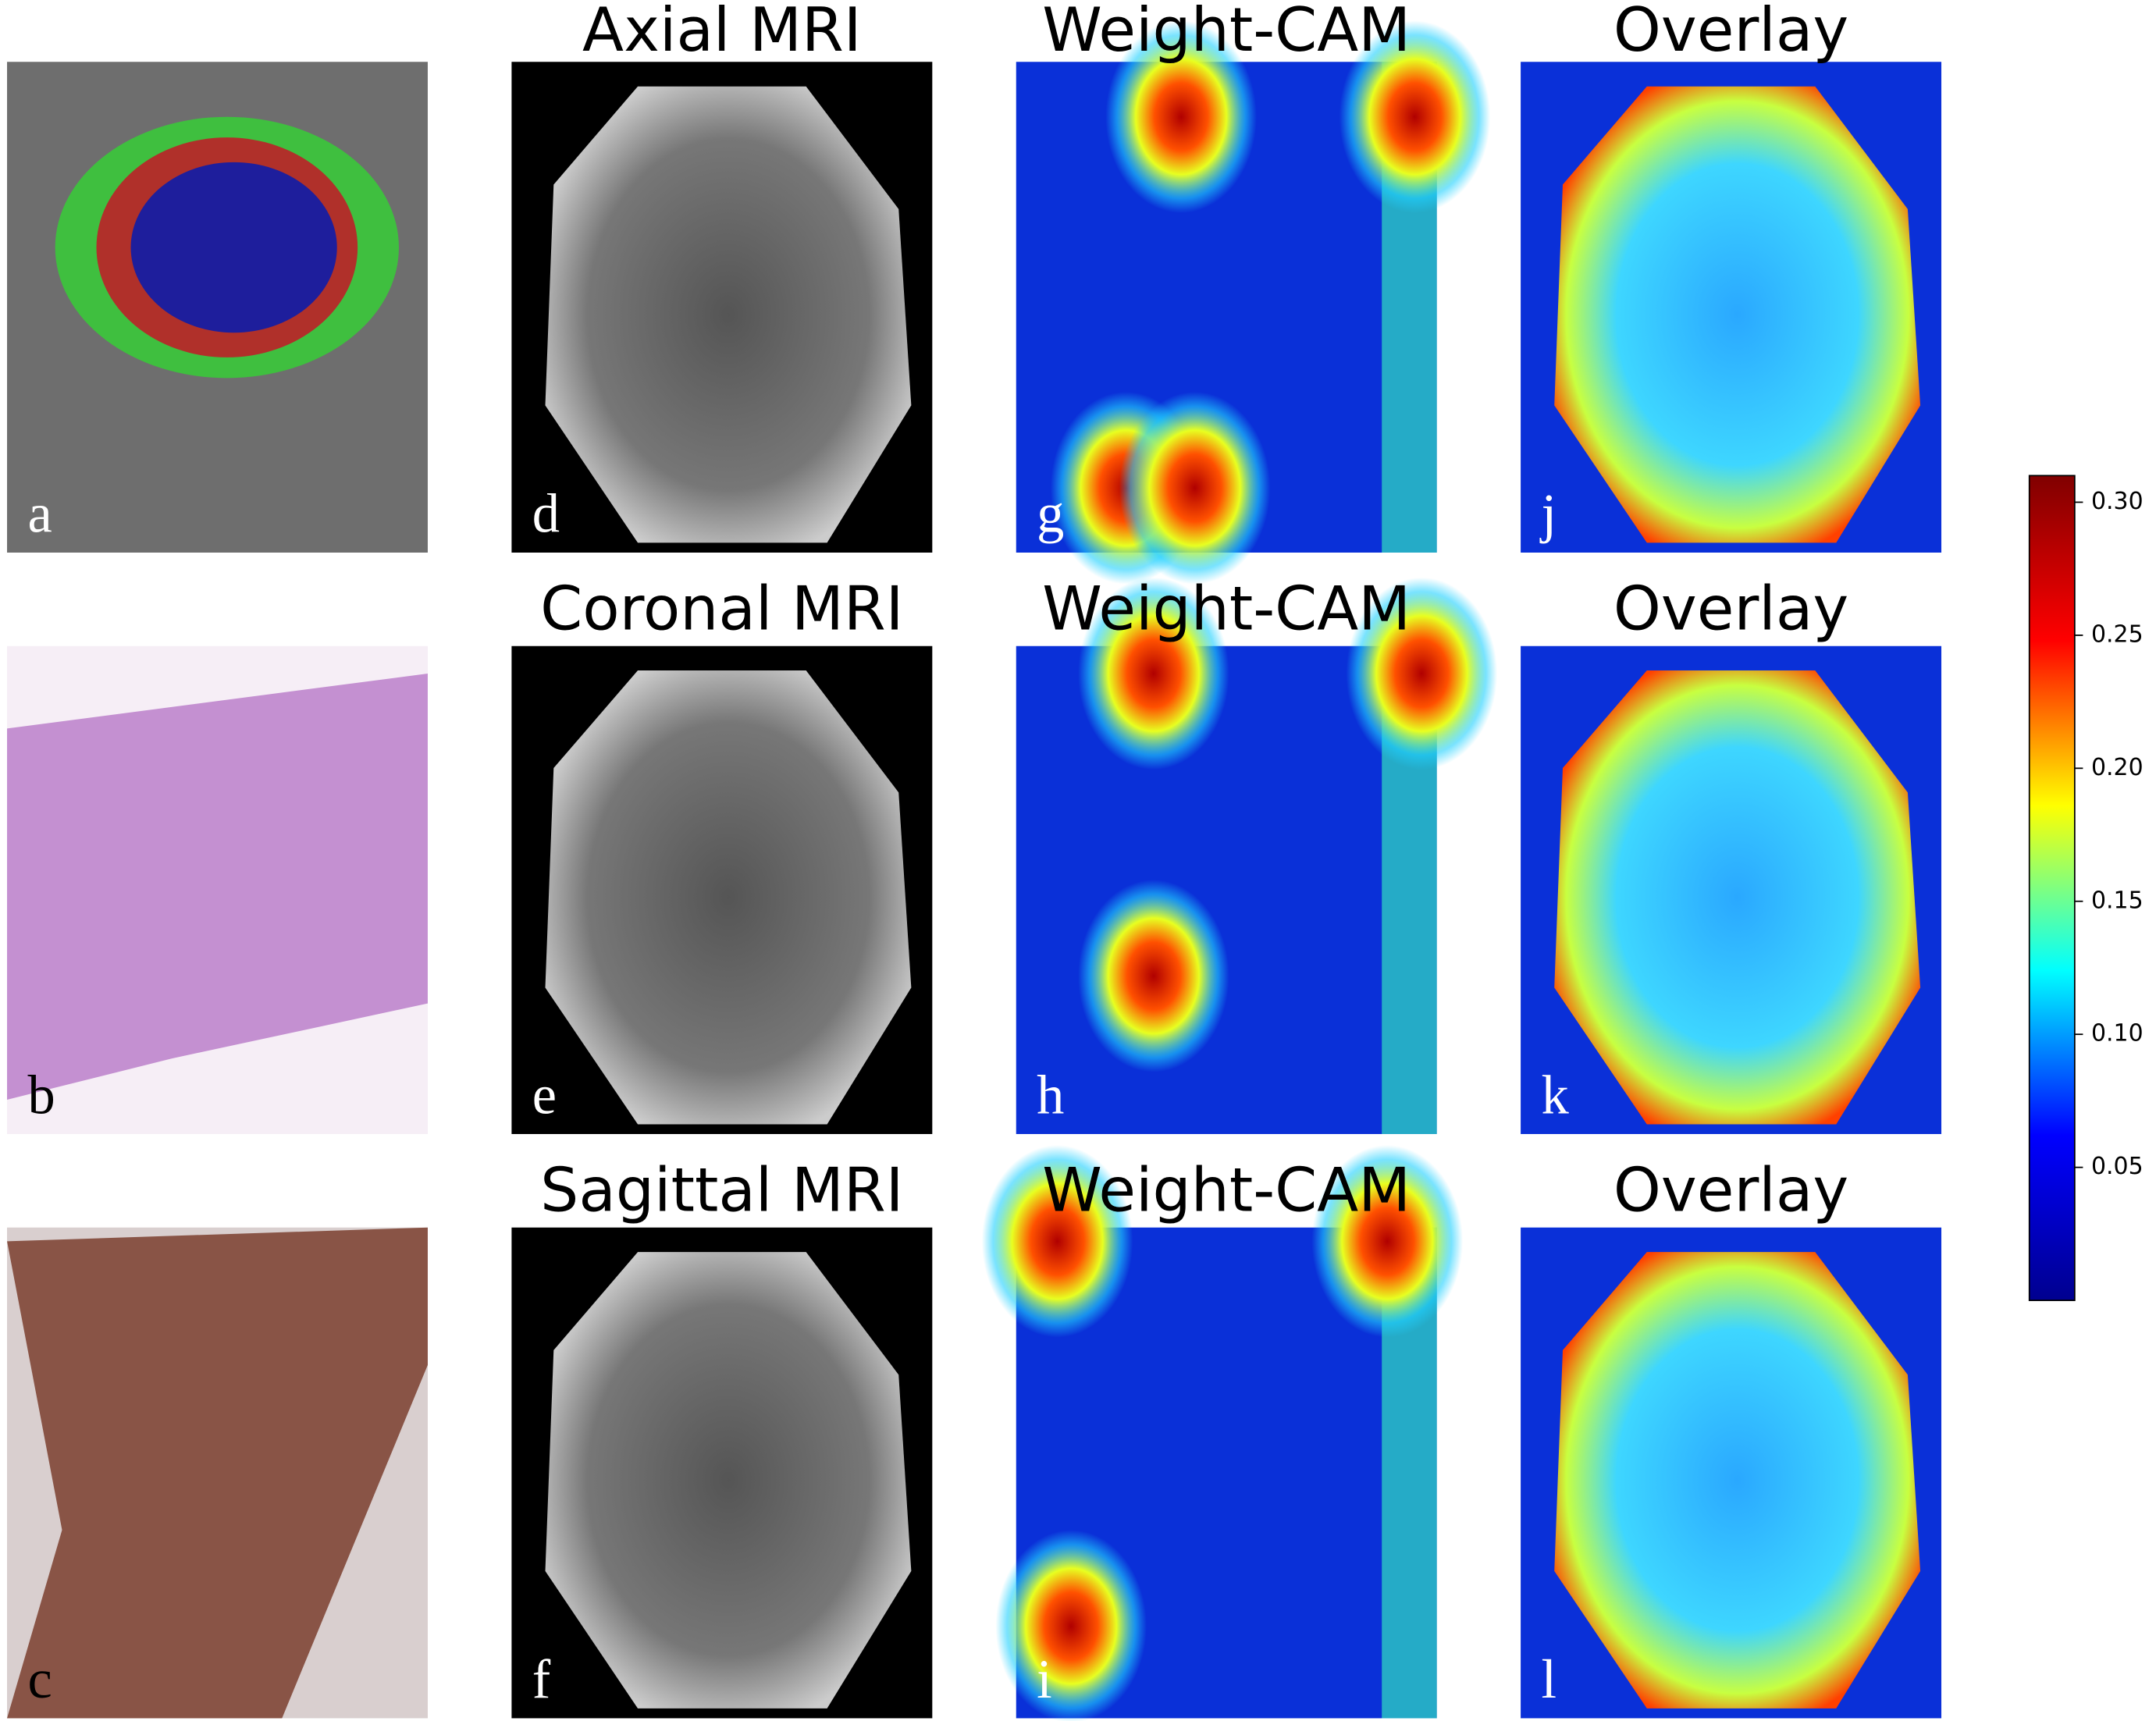 Image resolution: width=2156 pixels, height=1721 pixels. I want to click on panel: Weight-CAM i, so click(1222, 1433).